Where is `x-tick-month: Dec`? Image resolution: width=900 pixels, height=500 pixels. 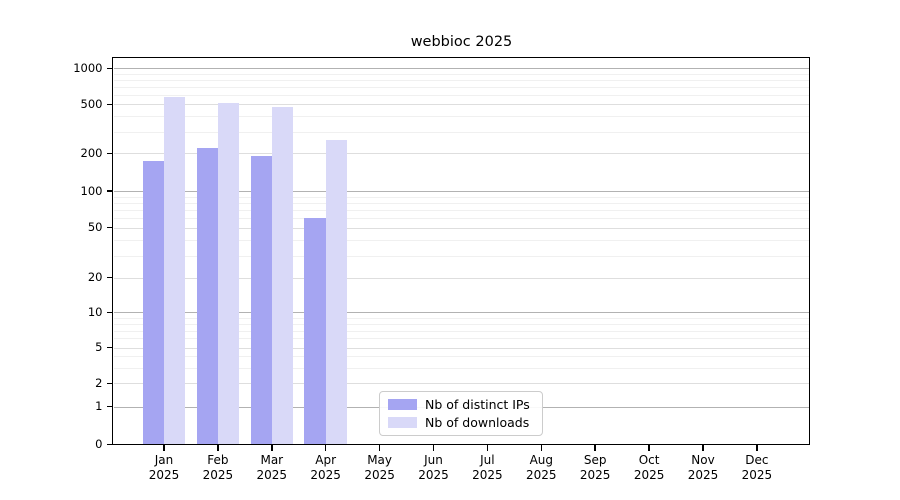 x-tick-month: Dec is located at coordinates (757, 459).